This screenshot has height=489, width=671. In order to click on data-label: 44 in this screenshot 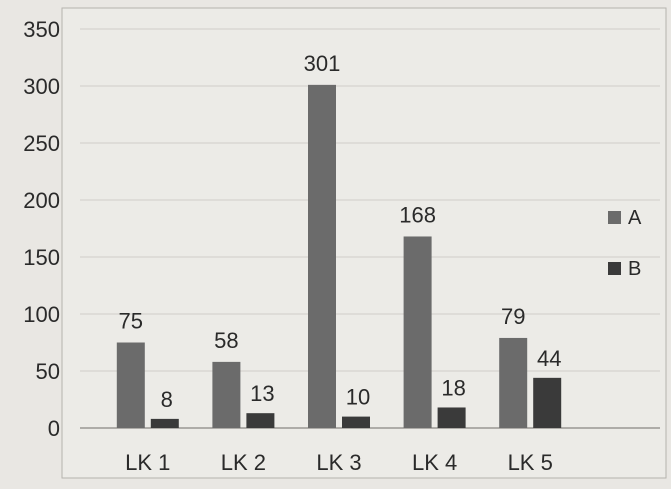, I will do `click(549, 358)`.